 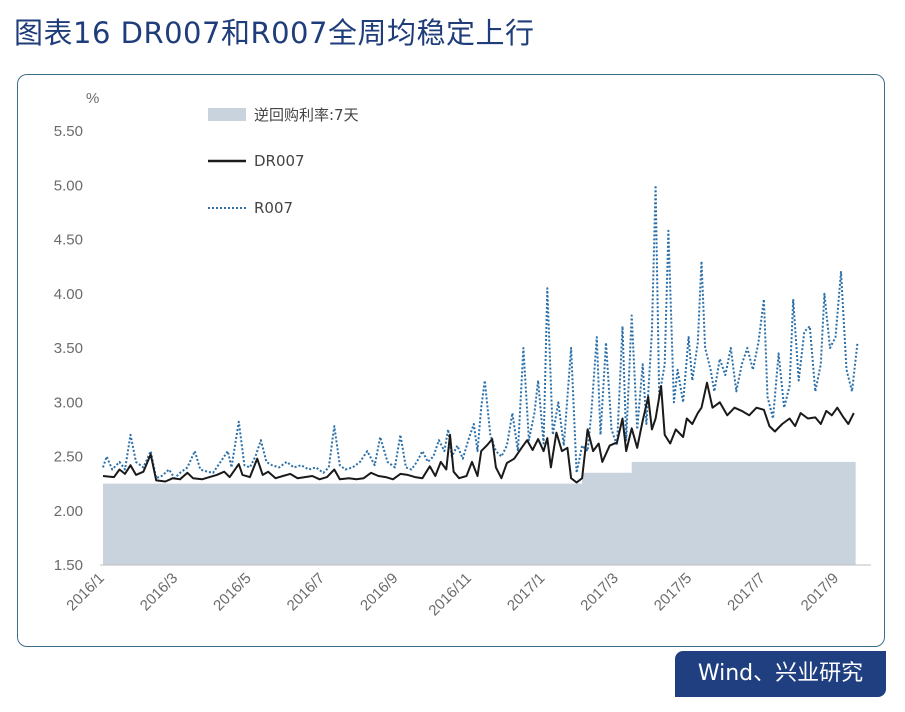 What do you see at coordinates (599, 592) in the screenshot?
I see `x-tick-label: 2017/3` at bounding box center [599, 592].